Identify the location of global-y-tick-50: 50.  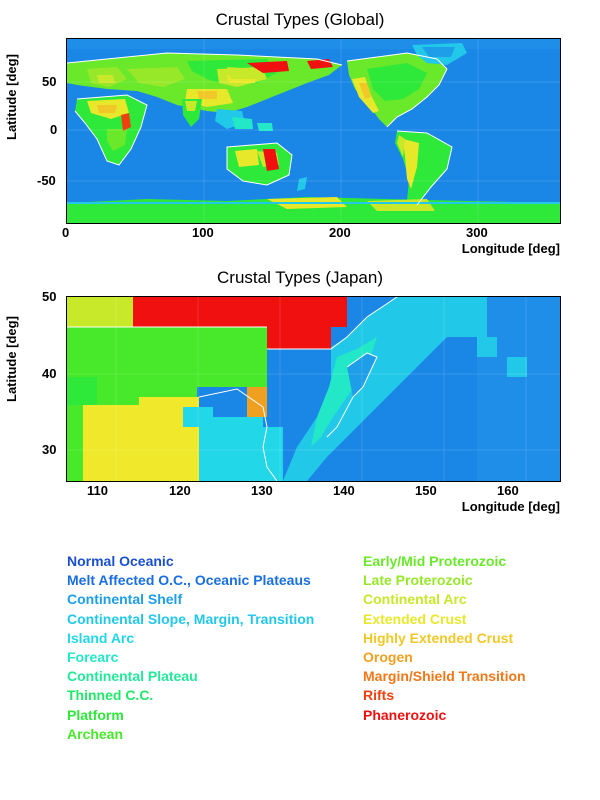
(49, 81).